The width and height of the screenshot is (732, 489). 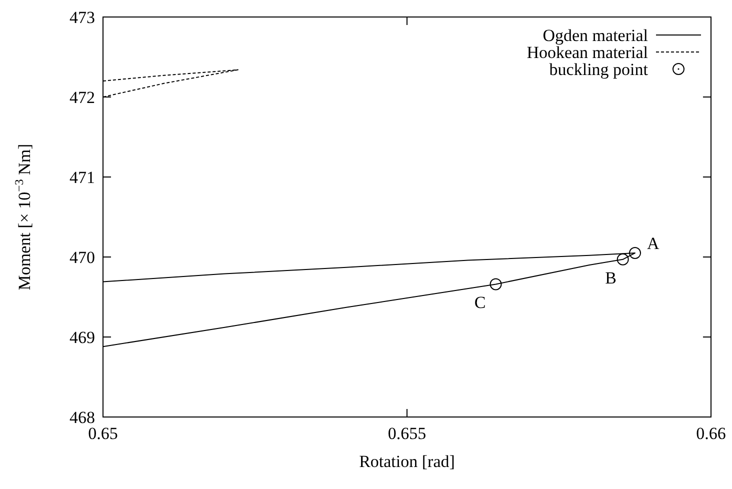 I want to click on annotation: B, so click(x=611, y=278).